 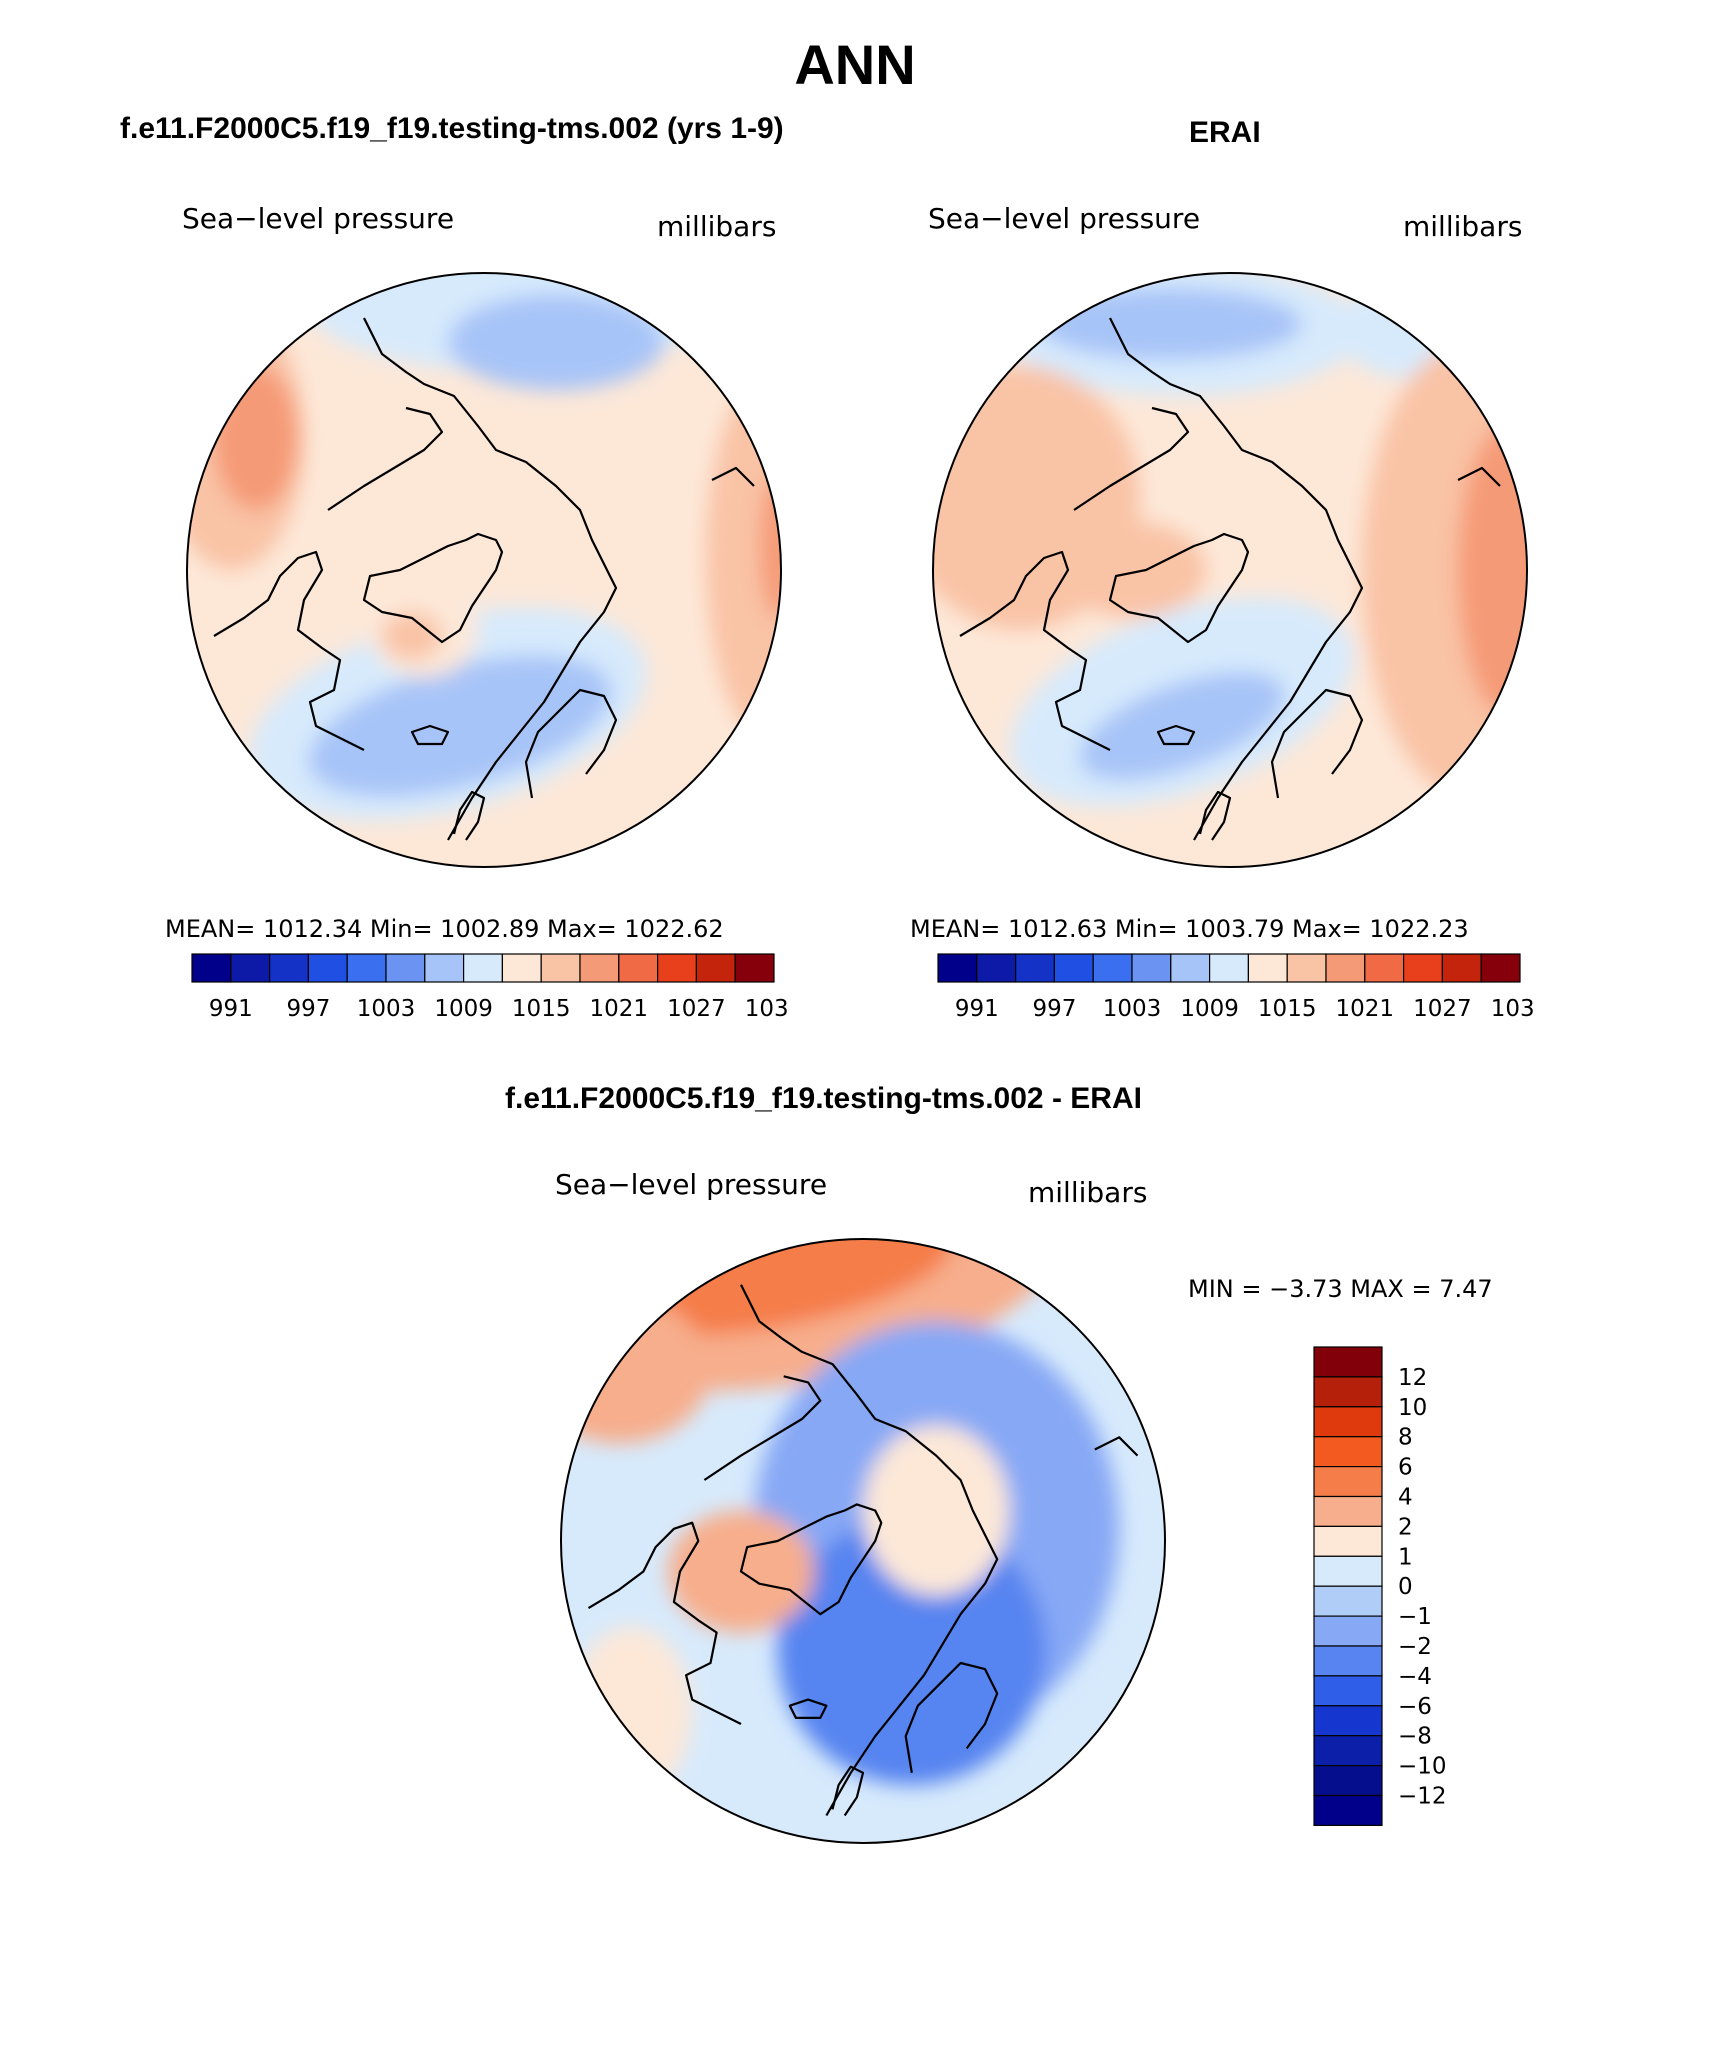 I want to click on panel-3-colorbar-tick-label: 1, so click(x=1405, y=1557).